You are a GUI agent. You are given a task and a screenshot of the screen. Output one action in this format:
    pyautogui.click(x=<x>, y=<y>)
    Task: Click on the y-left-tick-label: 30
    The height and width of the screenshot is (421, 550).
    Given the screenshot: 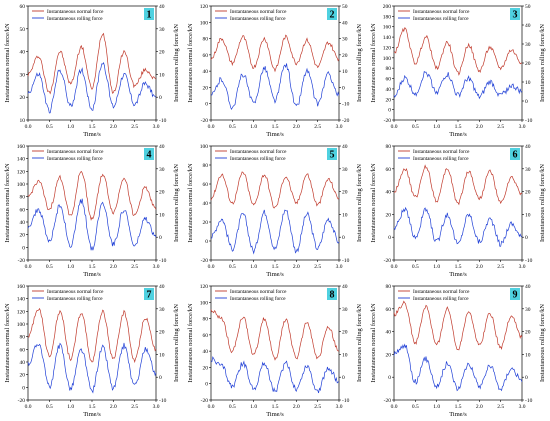 What is the action you would take?
    pyautogui.click(x=23, y=75)
    